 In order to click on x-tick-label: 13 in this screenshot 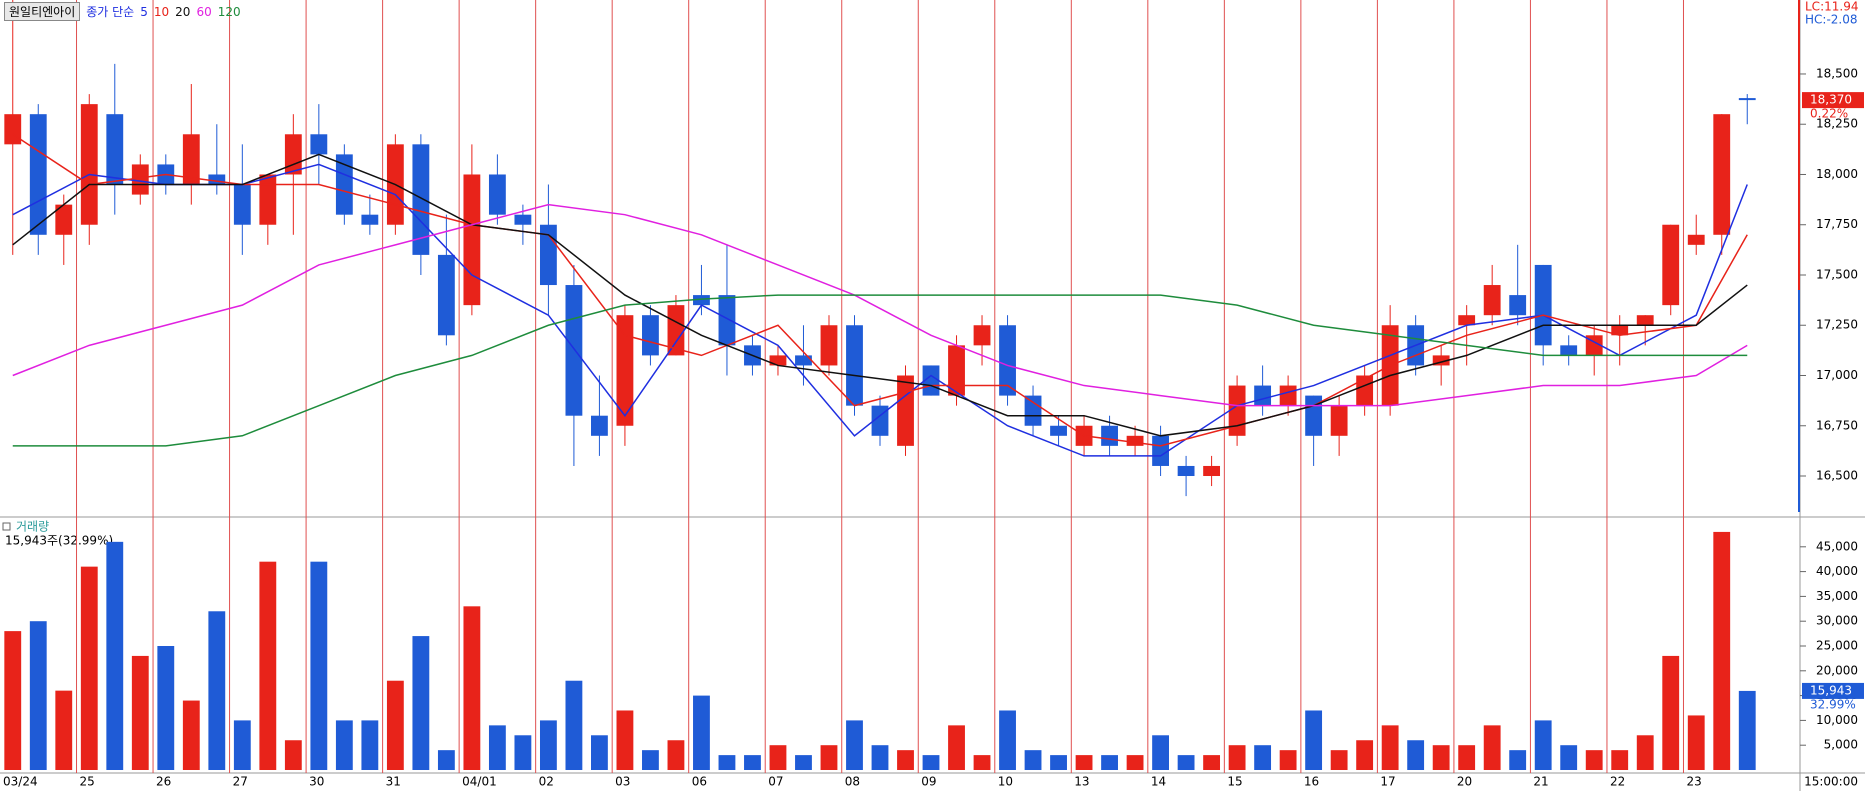, I will do `click(1081, 782)`.